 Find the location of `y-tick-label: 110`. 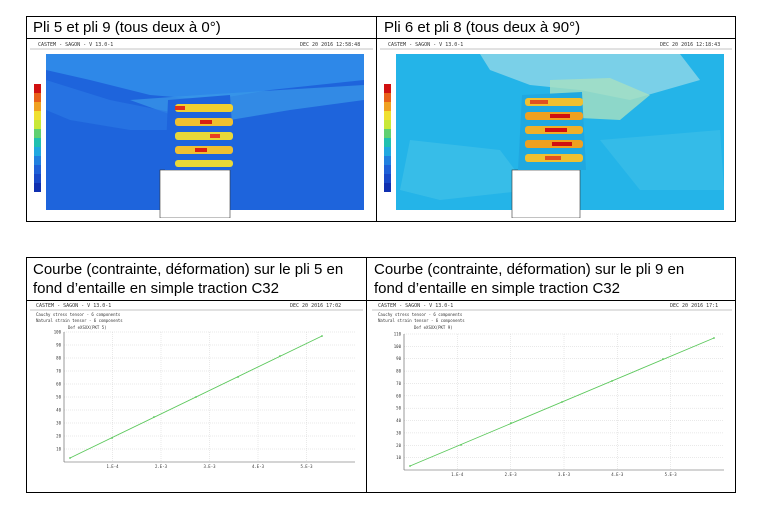

y-tick-label: 110 is located at coordinates (398, 334).